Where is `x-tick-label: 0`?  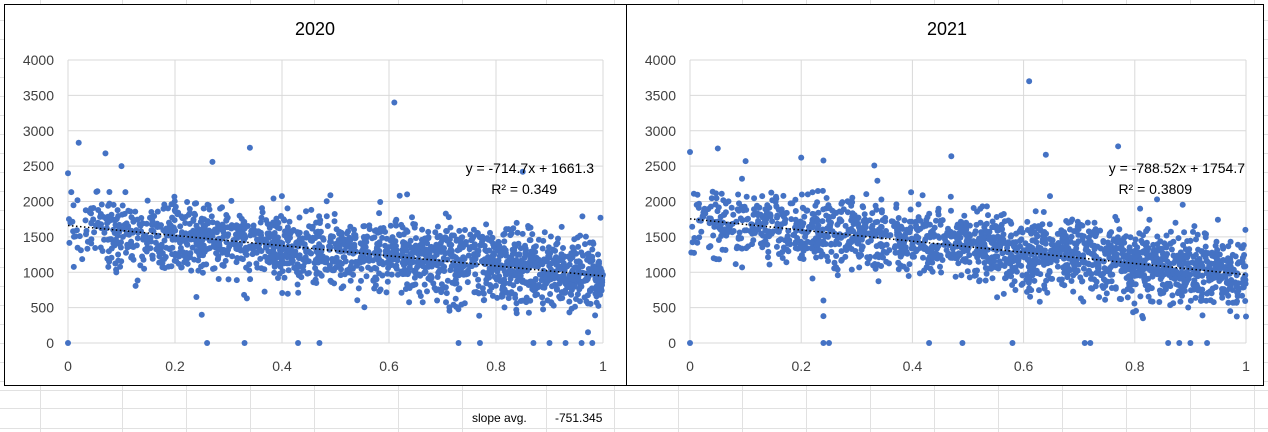
x-tick-label: 0 is located at coordinates (68, 366).